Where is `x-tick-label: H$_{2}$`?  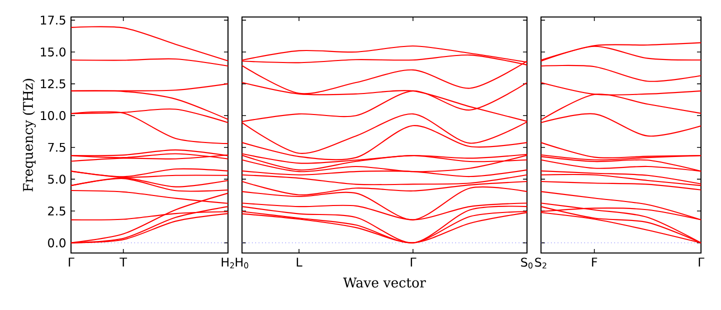
x-tick-label: H$_{2}$ is located at coordinates (228, 263).